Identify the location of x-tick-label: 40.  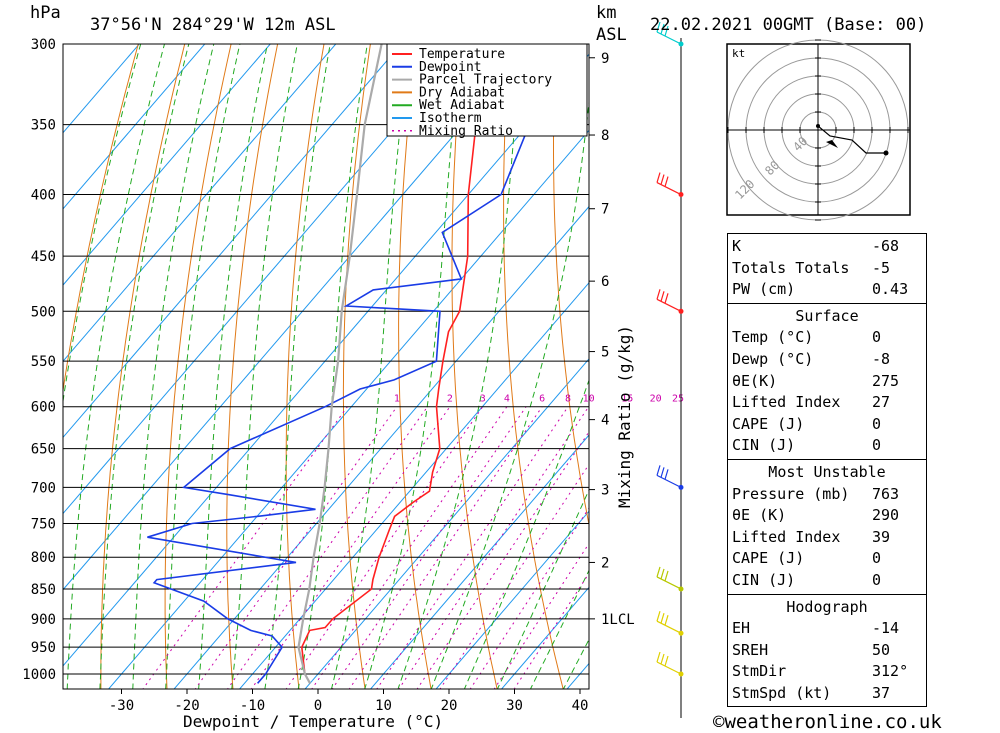
(580, 706).